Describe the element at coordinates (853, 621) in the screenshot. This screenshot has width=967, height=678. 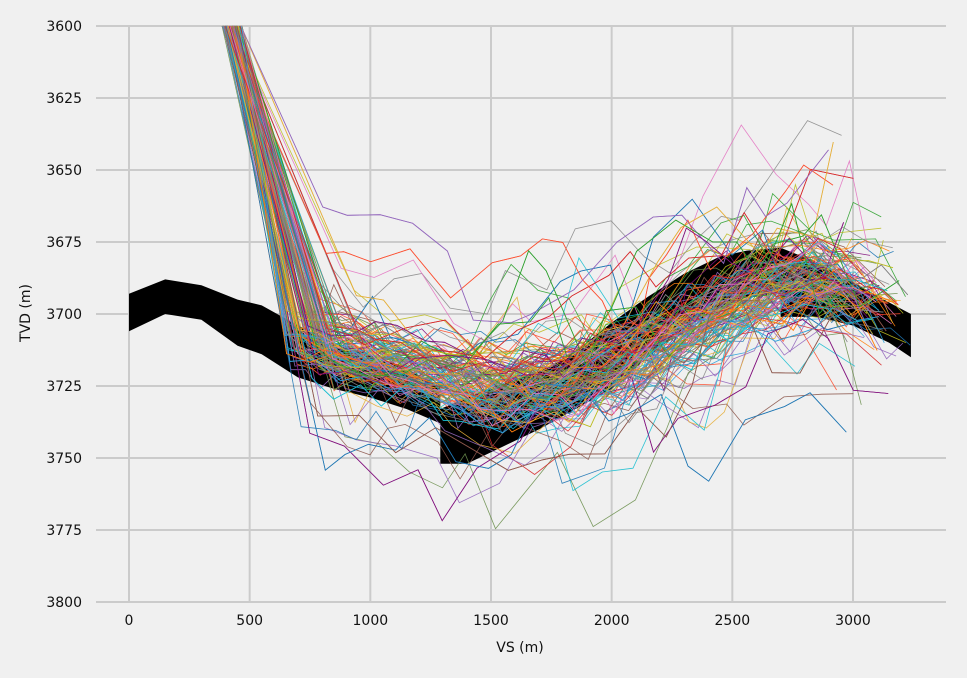
I see `x-tick-label: 3000` at that location.